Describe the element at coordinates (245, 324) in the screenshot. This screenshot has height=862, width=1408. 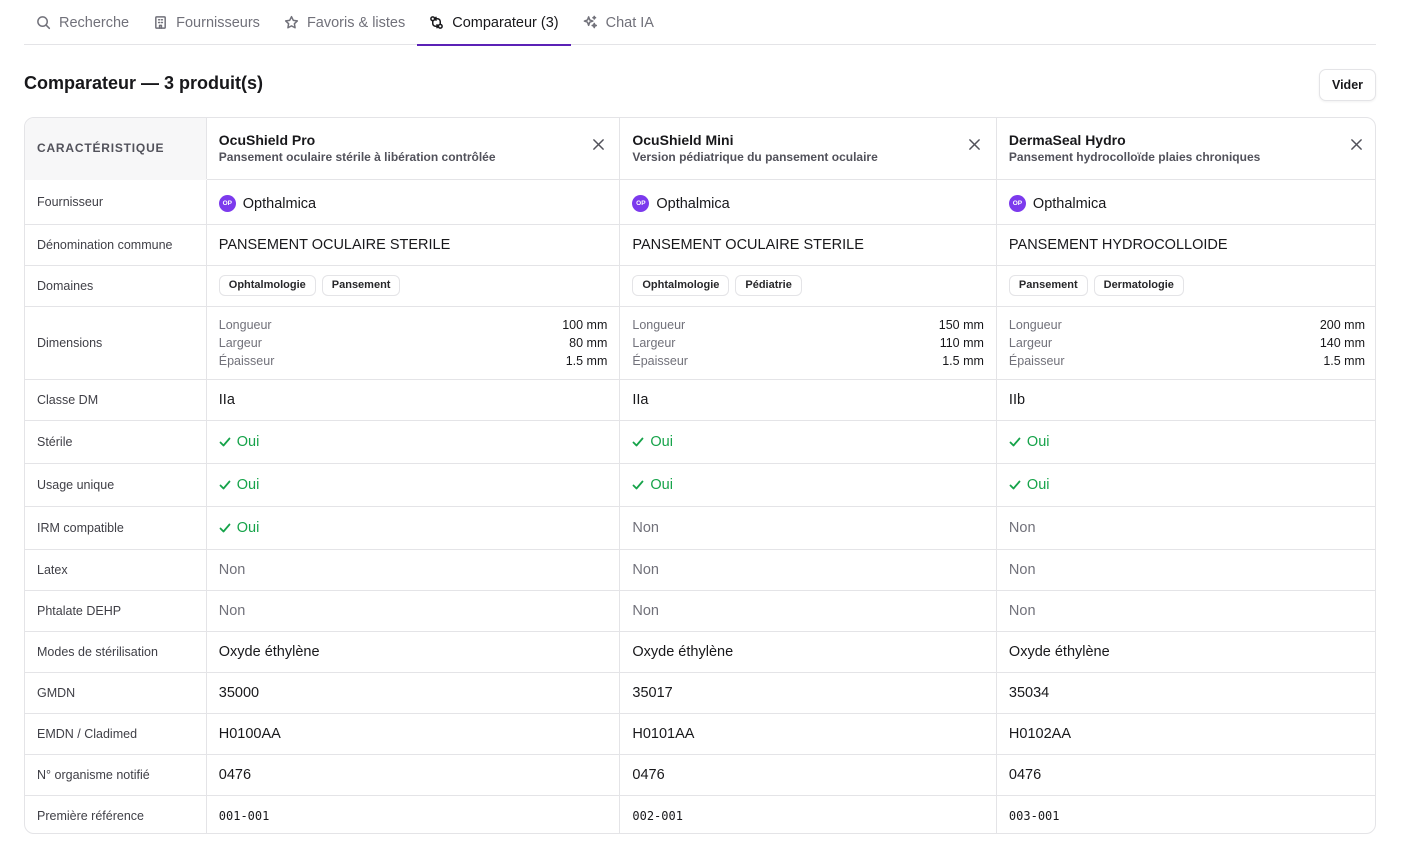
I see `dim-label: Longueur` at that location.